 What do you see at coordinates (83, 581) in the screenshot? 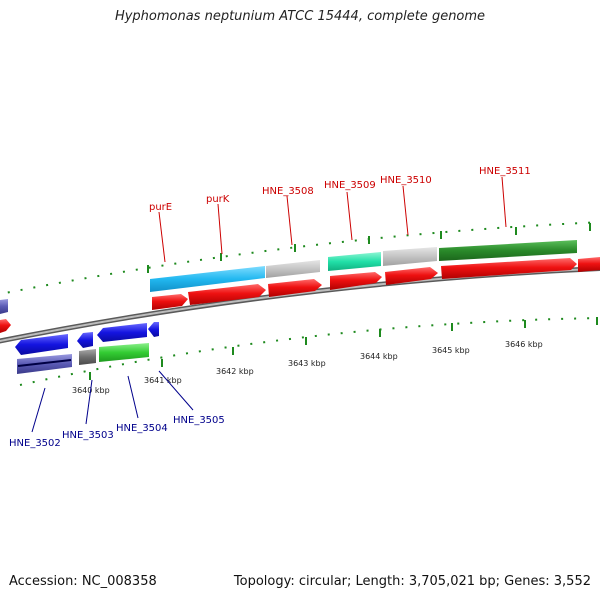
I see `accession-text: Accession: NC_008358` at bounding box center [83, 581].